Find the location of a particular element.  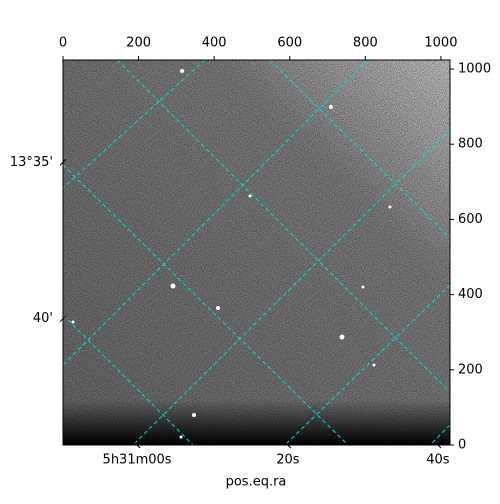

top-tick-label: 600 is located at coordinates (289, 43).